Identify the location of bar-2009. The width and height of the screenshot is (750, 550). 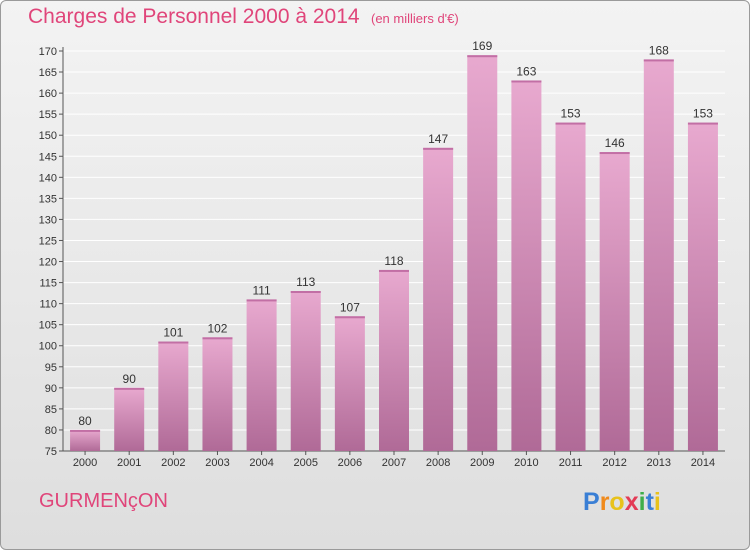
(482, 253).